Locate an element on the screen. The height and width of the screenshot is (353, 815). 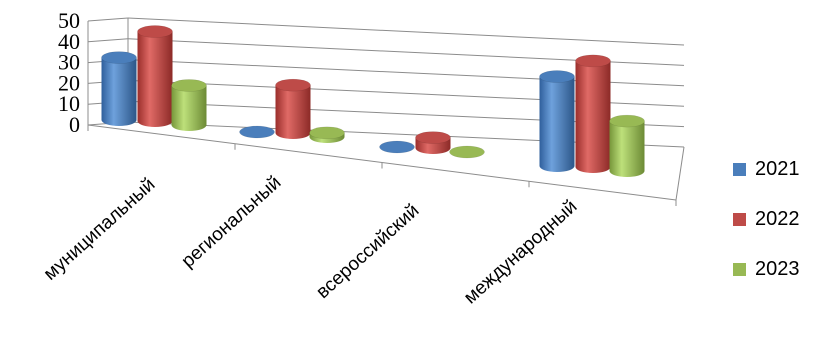
x-category-label: муниципальный is located at coordinates (100, 229).